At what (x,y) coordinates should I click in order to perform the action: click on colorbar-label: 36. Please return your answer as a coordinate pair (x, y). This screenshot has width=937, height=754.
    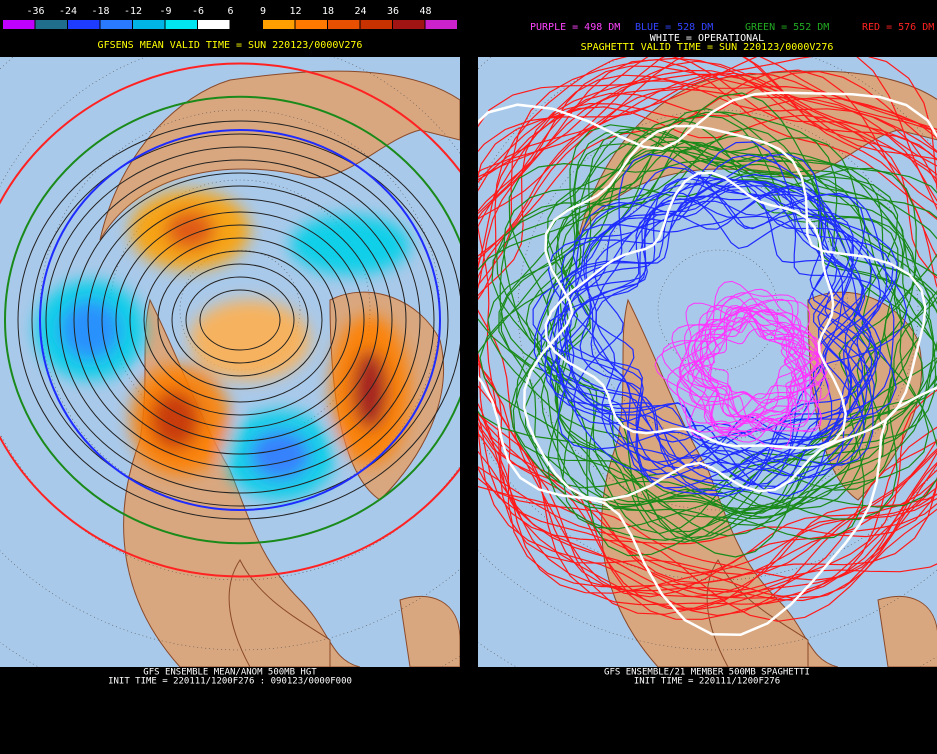
    Looking at the image, I should click on (393, 11).